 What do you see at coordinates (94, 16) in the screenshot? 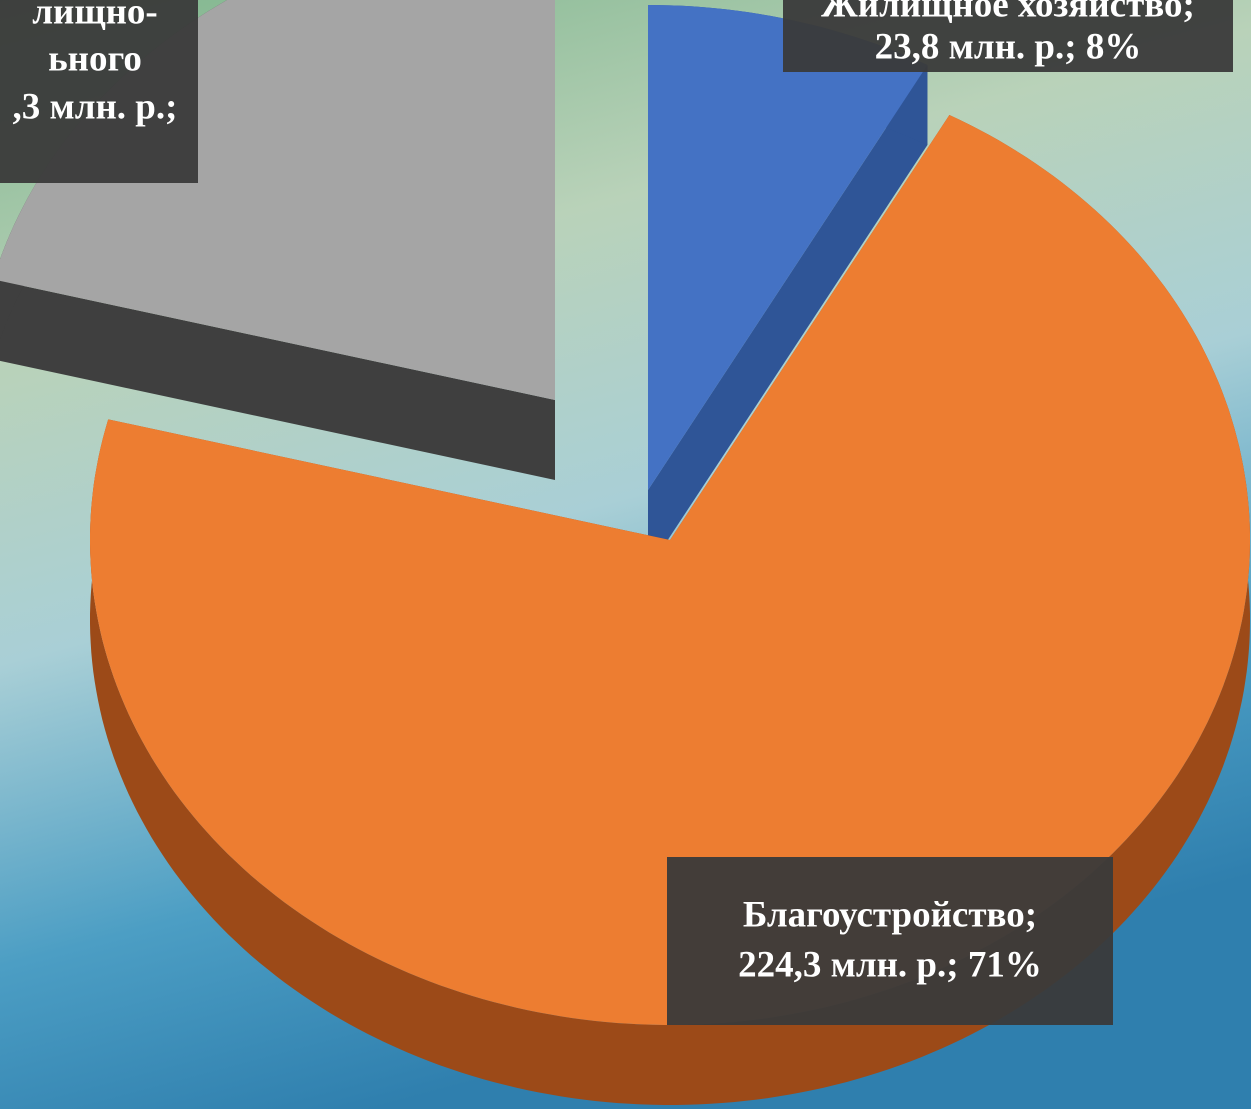
I see `data-label: лищно-` at bounding box center [94, 16].